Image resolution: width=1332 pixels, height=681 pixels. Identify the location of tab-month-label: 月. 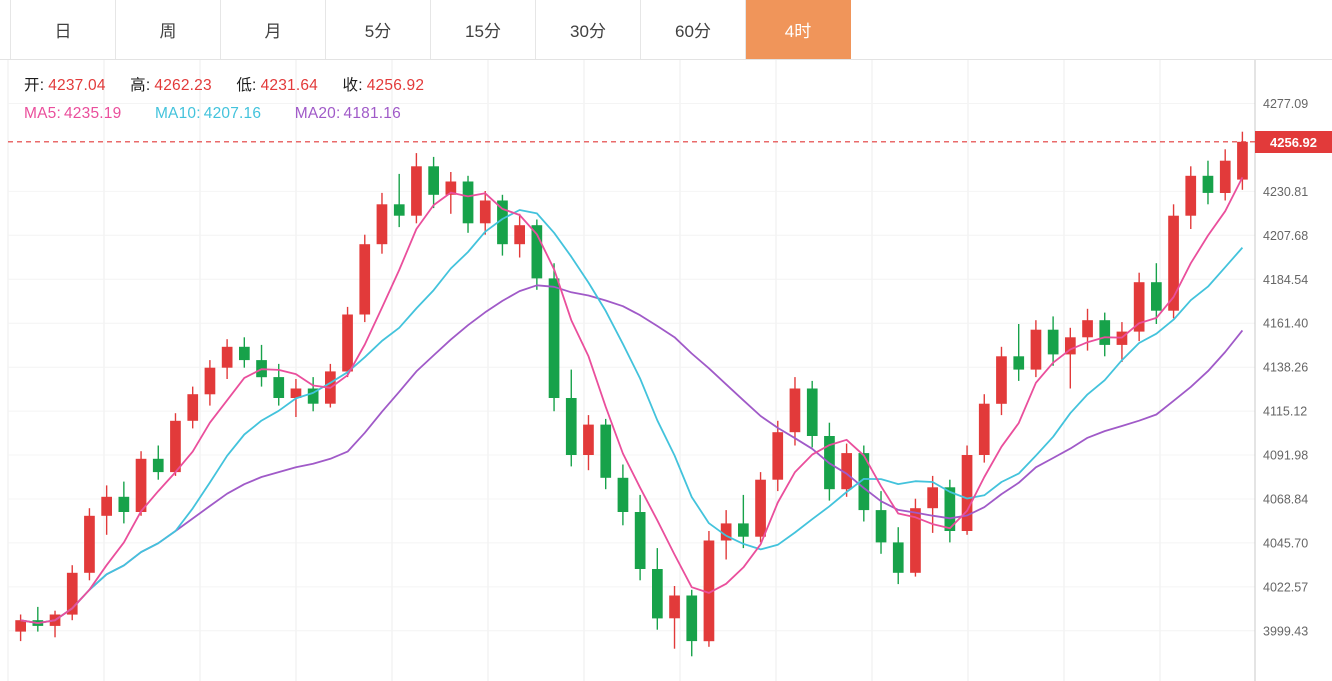
(273, 31).